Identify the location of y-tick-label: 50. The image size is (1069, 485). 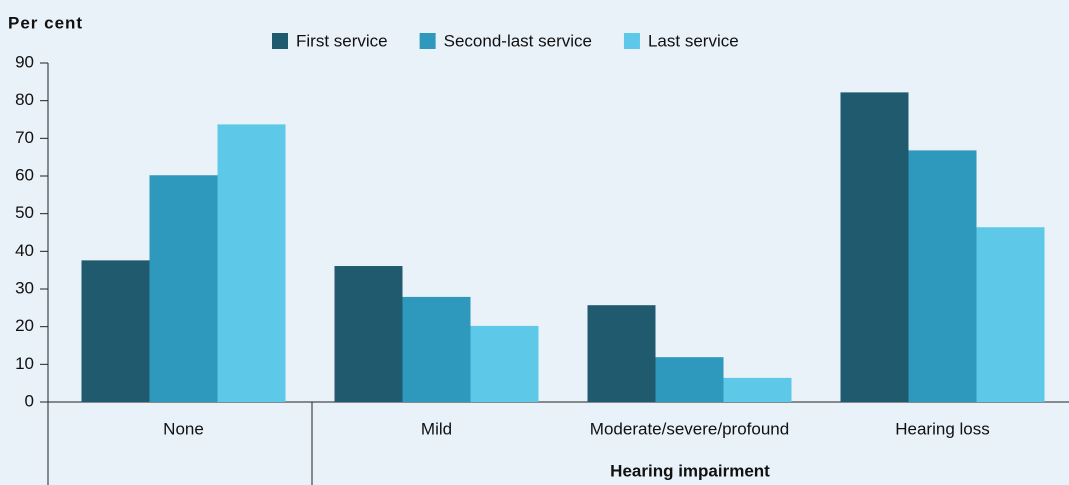
(24, 212).